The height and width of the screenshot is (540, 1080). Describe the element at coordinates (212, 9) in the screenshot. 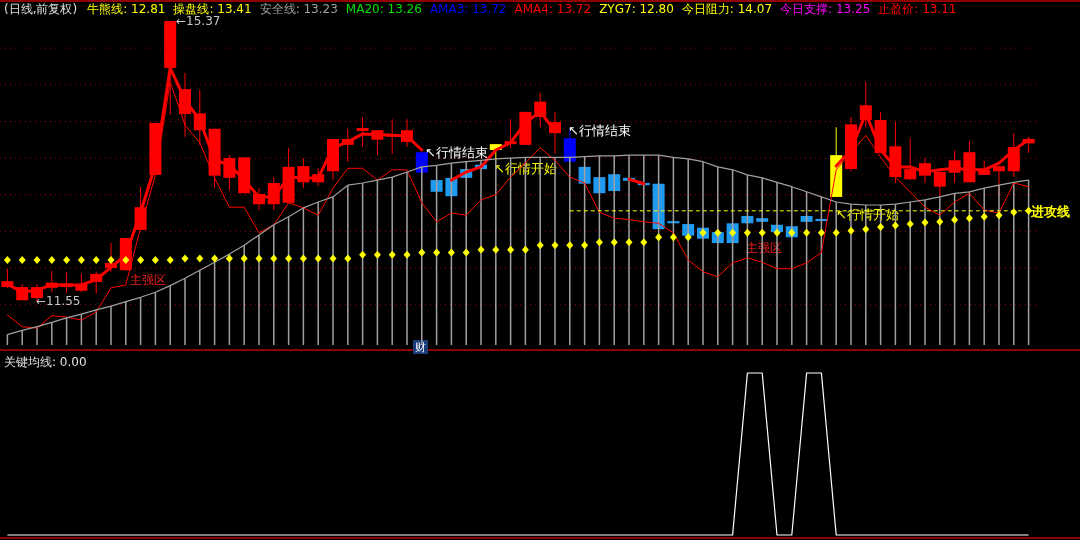

I see `text: 操盘线: 13.41` at that location.